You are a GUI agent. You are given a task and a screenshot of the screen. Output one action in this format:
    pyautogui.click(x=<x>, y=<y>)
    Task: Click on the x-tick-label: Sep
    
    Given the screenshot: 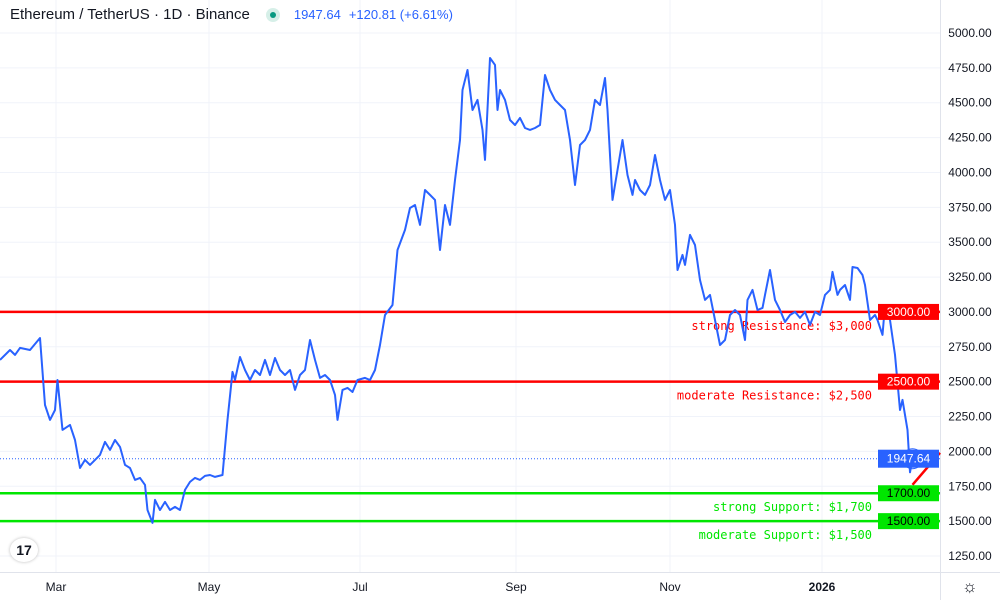 What is the action you would take?
    pyautogui.click(x=516, y=587)
    